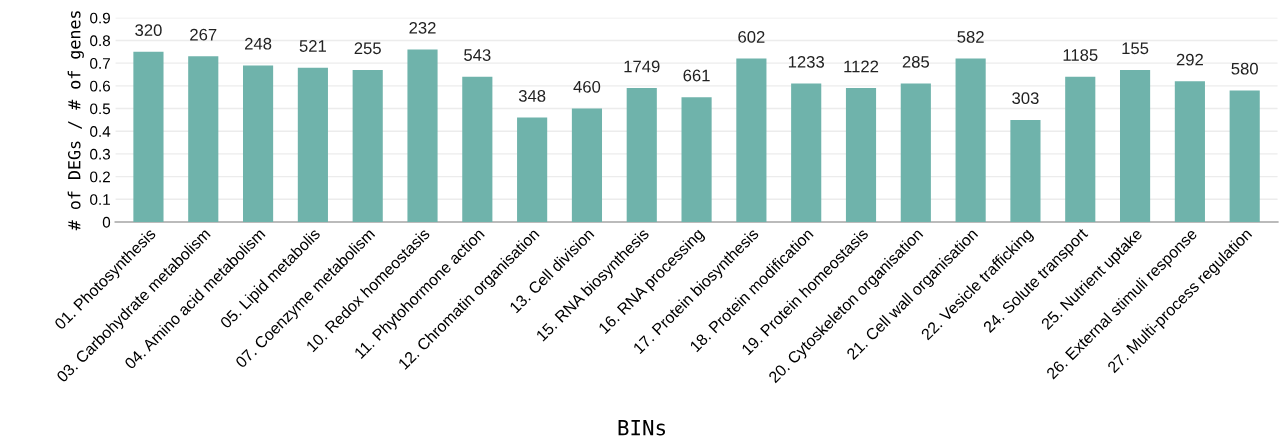 Image resolution: width=1284 pixels, height=444 pixels. What do you see at coordinates (106, 222) in the screenshot?
I see `y-tick-label: 0` at bounding box center [106, 222].